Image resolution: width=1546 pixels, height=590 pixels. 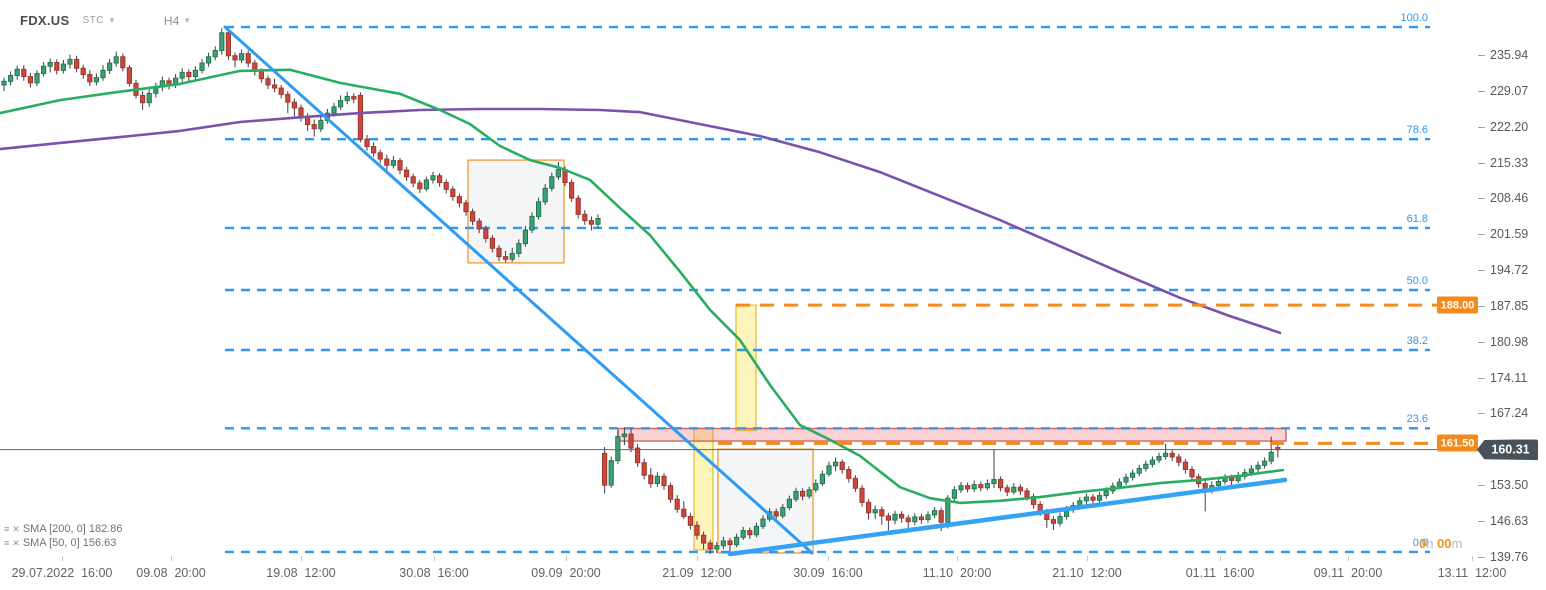 What do you see at coordinates (1348, 573) in the screenshot?
I see `time-tick-label: 09.11 20:00` at bounding box center [1348, 573].